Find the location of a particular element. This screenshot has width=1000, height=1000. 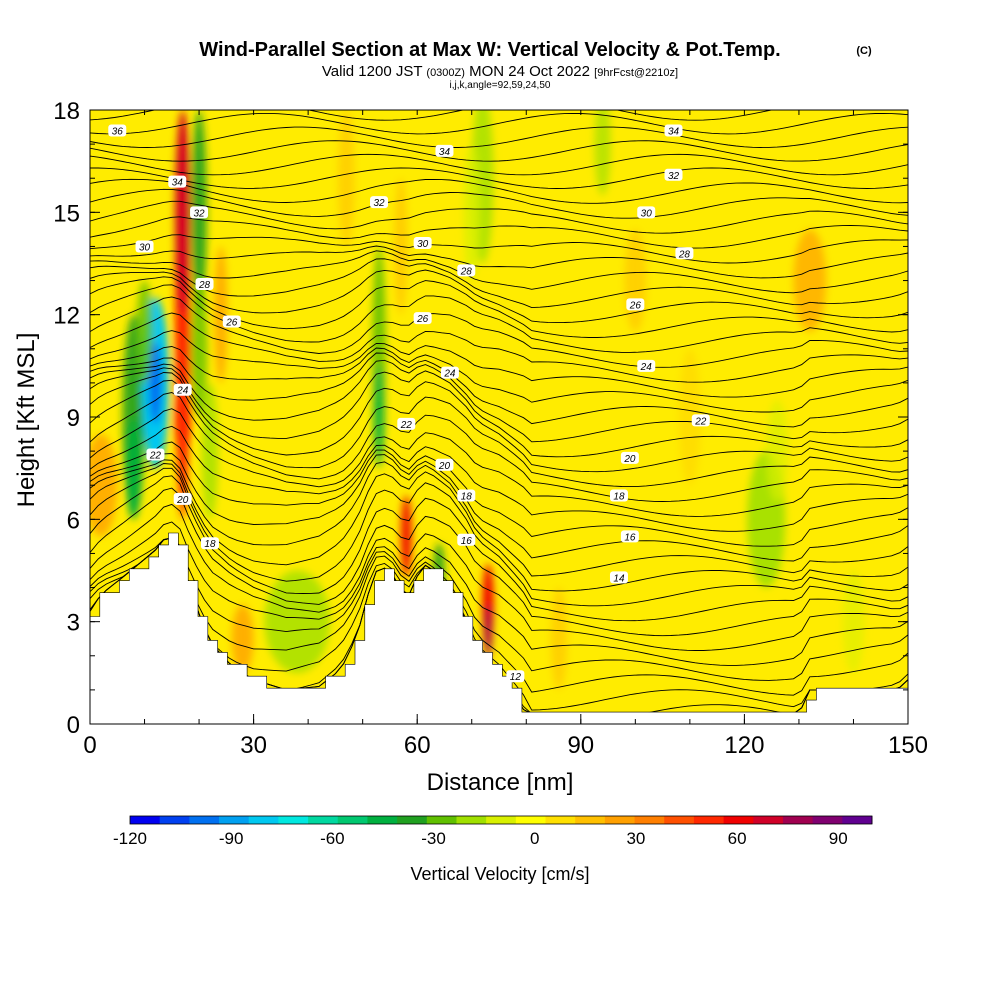

contour-label: 20 is located at coordinates (629, 458).